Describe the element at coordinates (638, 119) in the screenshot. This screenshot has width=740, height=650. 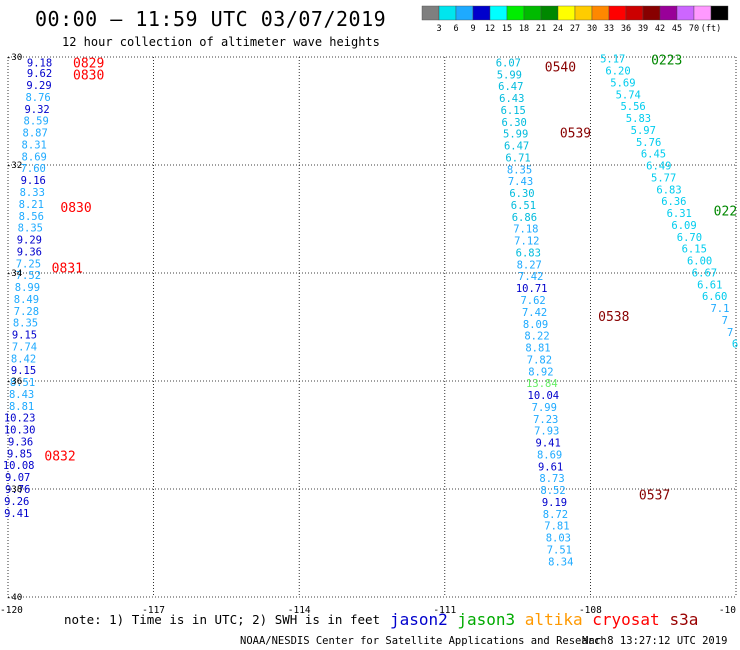
I see `wave-height-value: 5.83` at that location.